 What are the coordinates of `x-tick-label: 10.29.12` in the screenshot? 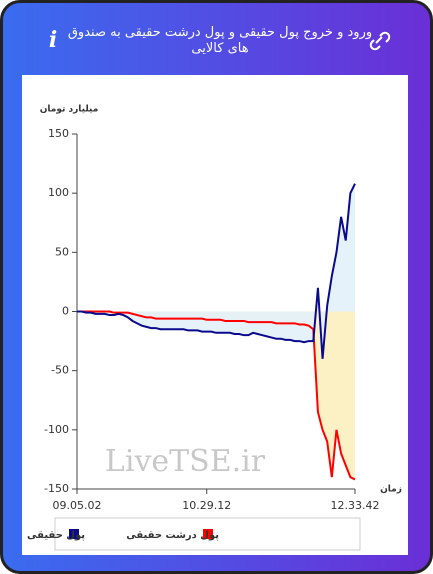 It's located at (206, 505).